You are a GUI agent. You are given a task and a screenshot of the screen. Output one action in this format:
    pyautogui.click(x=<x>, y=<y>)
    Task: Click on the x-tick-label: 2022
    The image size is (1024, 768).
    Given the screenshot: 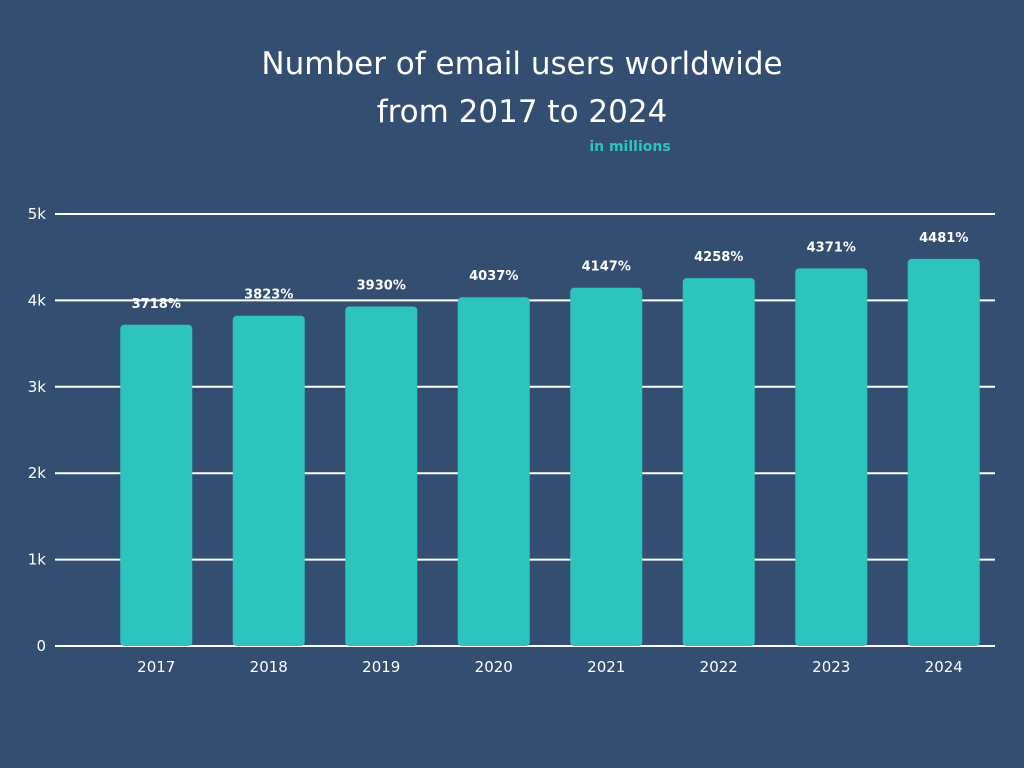 What is the action you would take?
    pyautogui.click(x=719, y=667)
    